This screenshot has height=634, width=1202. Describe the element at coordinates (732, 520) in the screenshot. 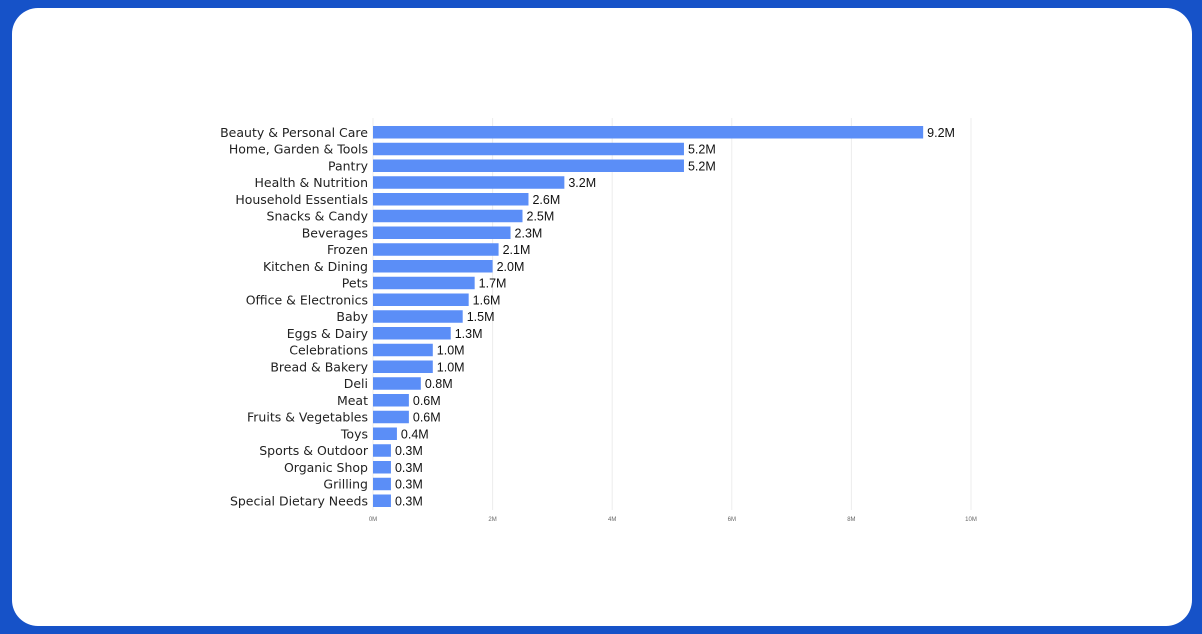

I see `x-tick-label: 6M` at that location.